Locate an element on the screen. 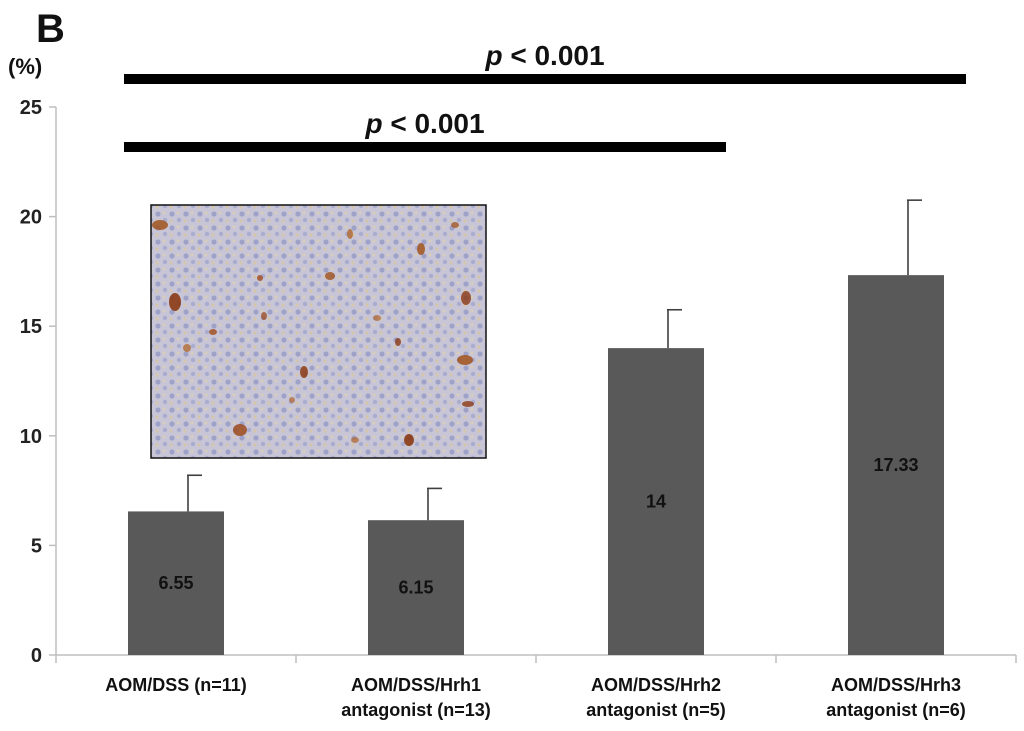  y-axis-label: (%) is located at coordinates (25, 66).